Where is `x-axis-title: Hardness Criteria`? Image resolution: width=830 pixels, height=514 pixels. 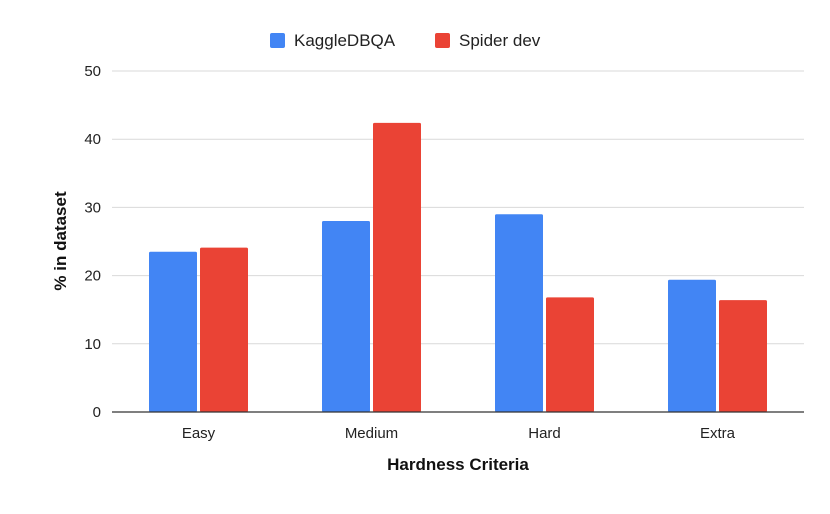
x-axis-title: Hardness Criteria is located at coordinates (458, 464).